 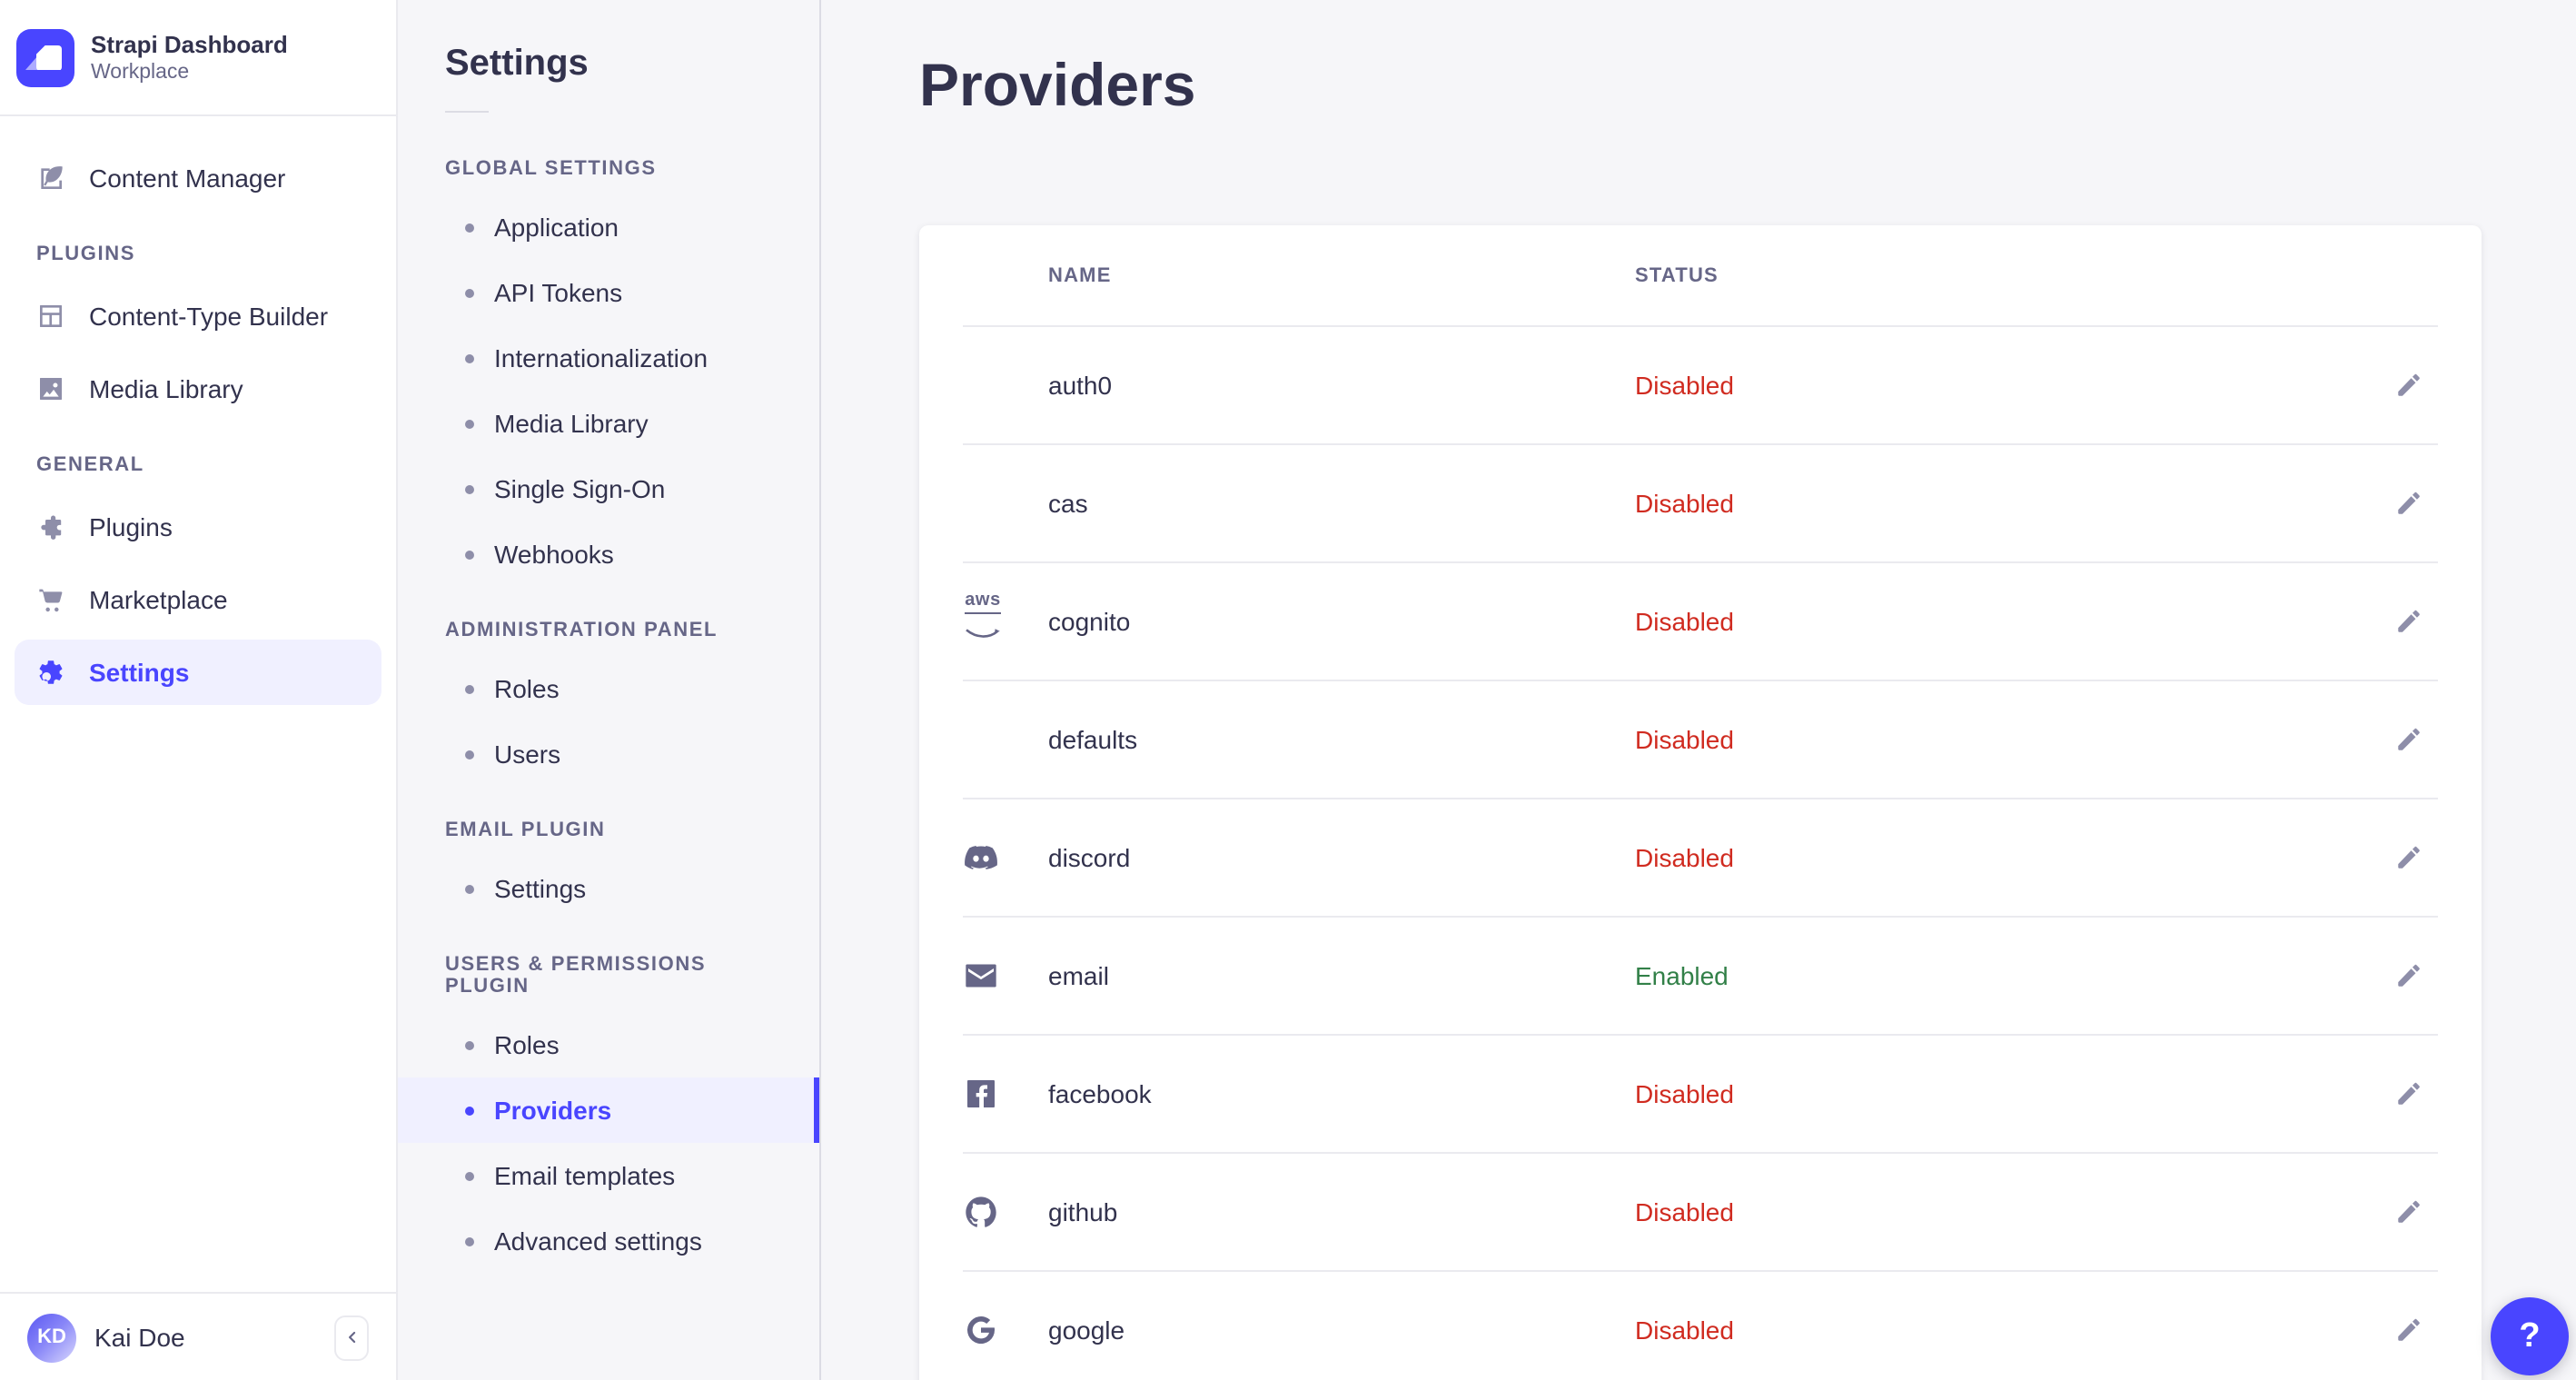 I want to click on feather-icon, so click(x=50, y=178).